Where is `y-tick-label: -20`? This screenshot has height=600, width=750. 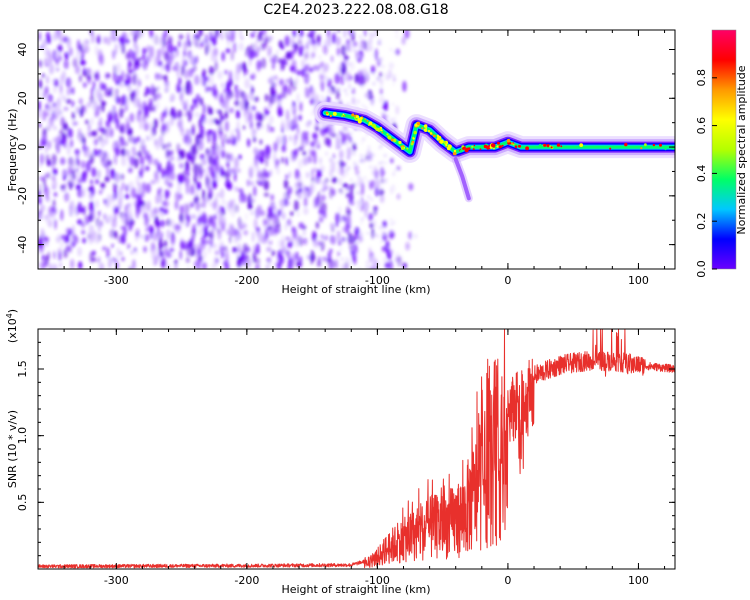
y-tick-label: -20 is located at coordinates (22, 196).